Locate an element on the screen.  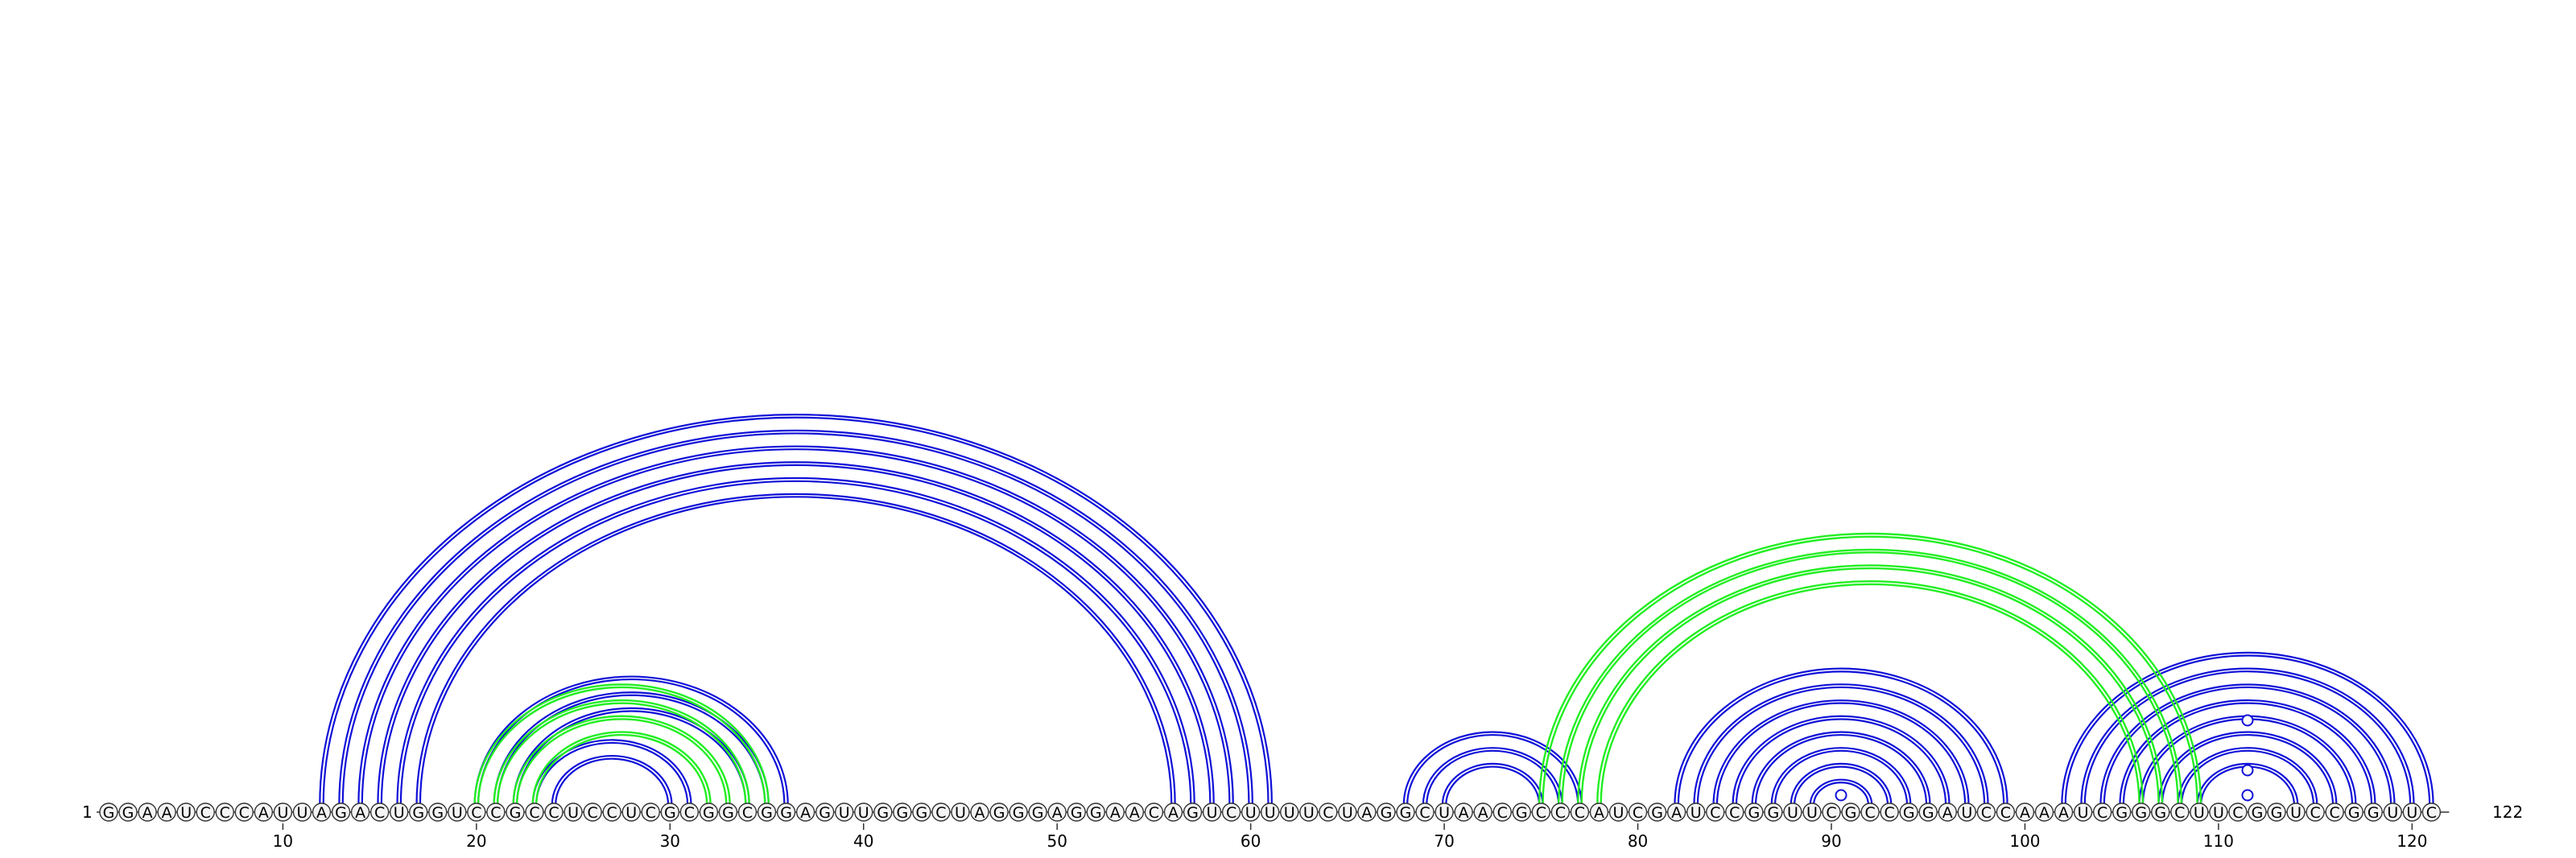
nucleotide-120: U is located at coordinates (2412, 812).